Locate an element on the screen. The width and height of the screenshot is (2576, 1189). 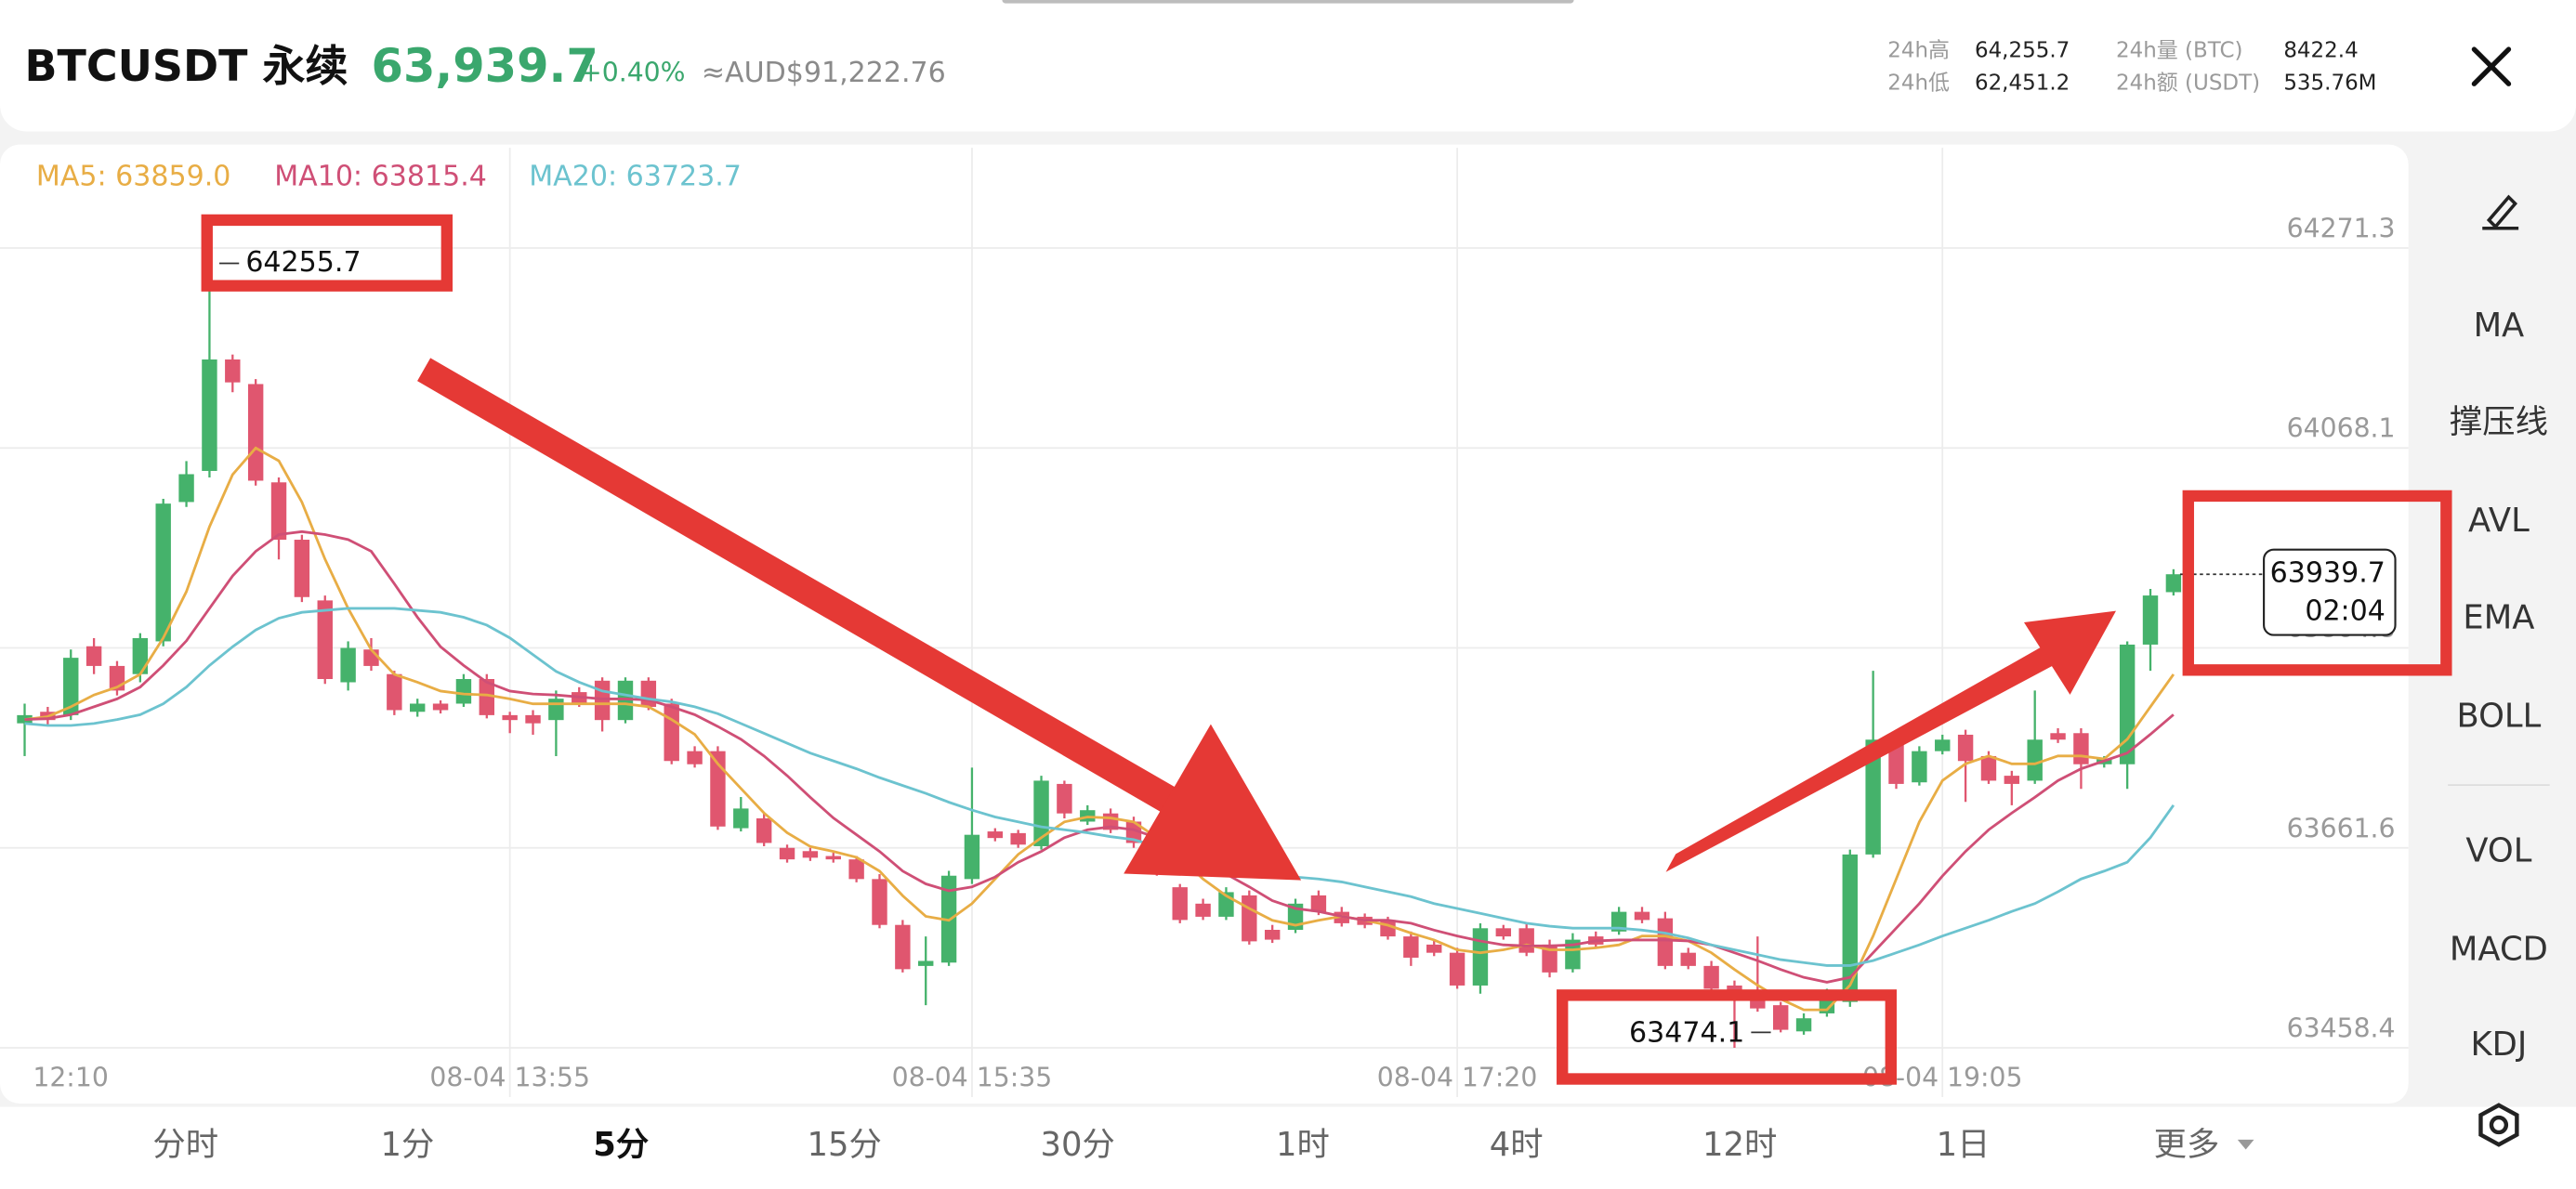
x-tick-label: 12:10 is located at coordinates (70, 1078).